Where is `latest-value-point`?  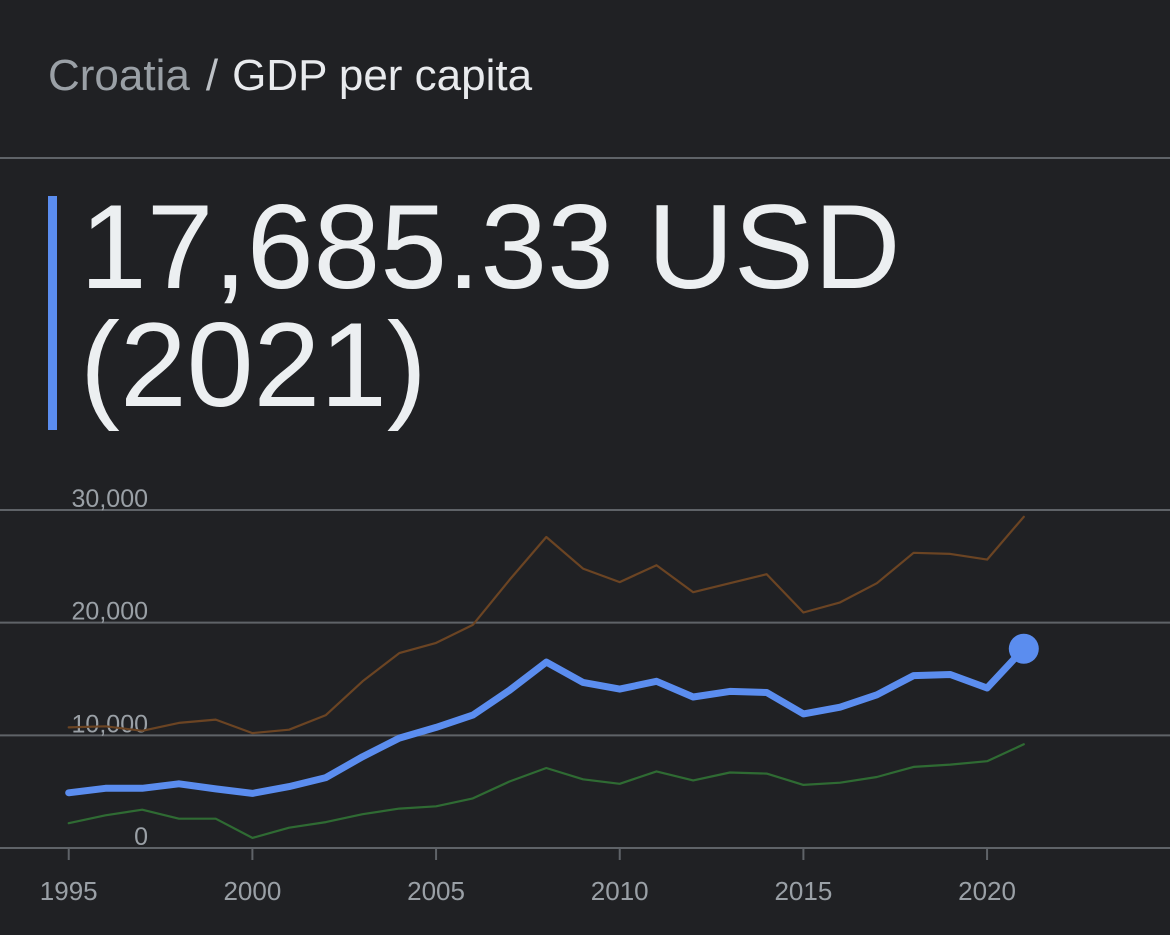 latest-value-point is located at coordinates (1023, 648).